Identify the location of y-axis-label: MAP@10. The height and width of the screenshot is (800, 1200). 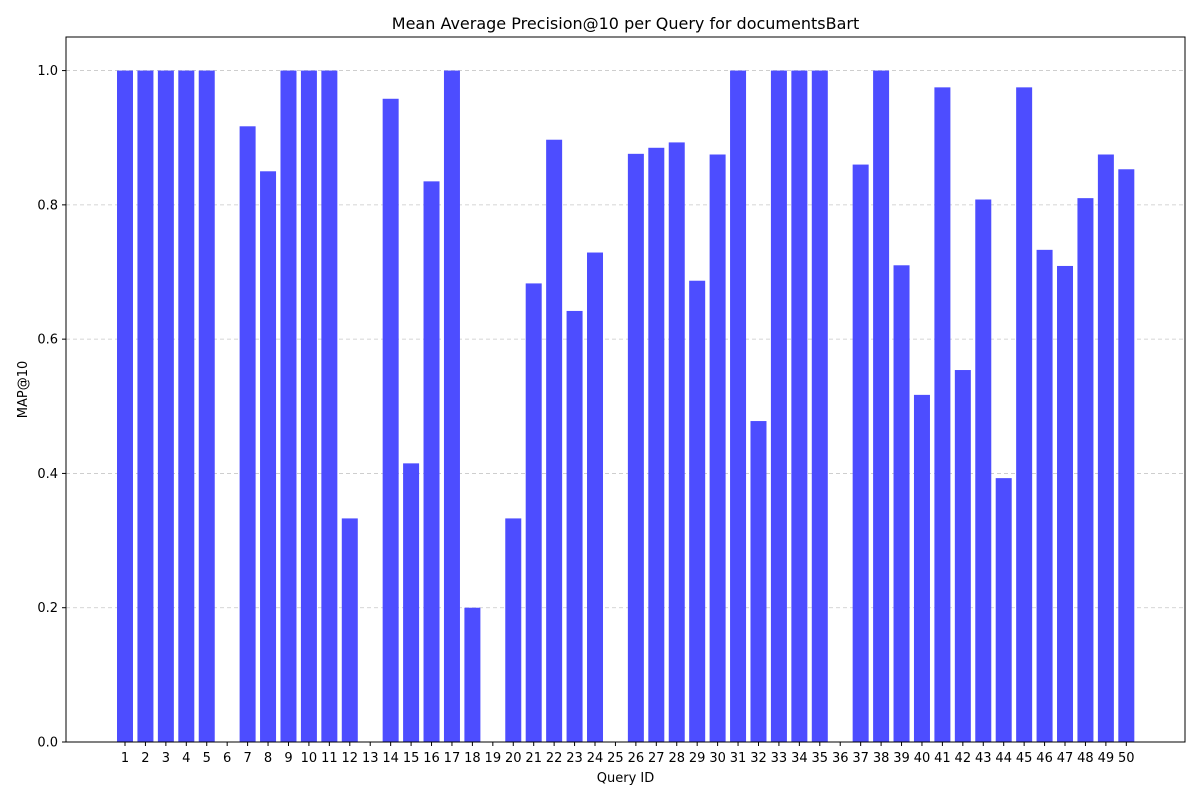
(23, 390).